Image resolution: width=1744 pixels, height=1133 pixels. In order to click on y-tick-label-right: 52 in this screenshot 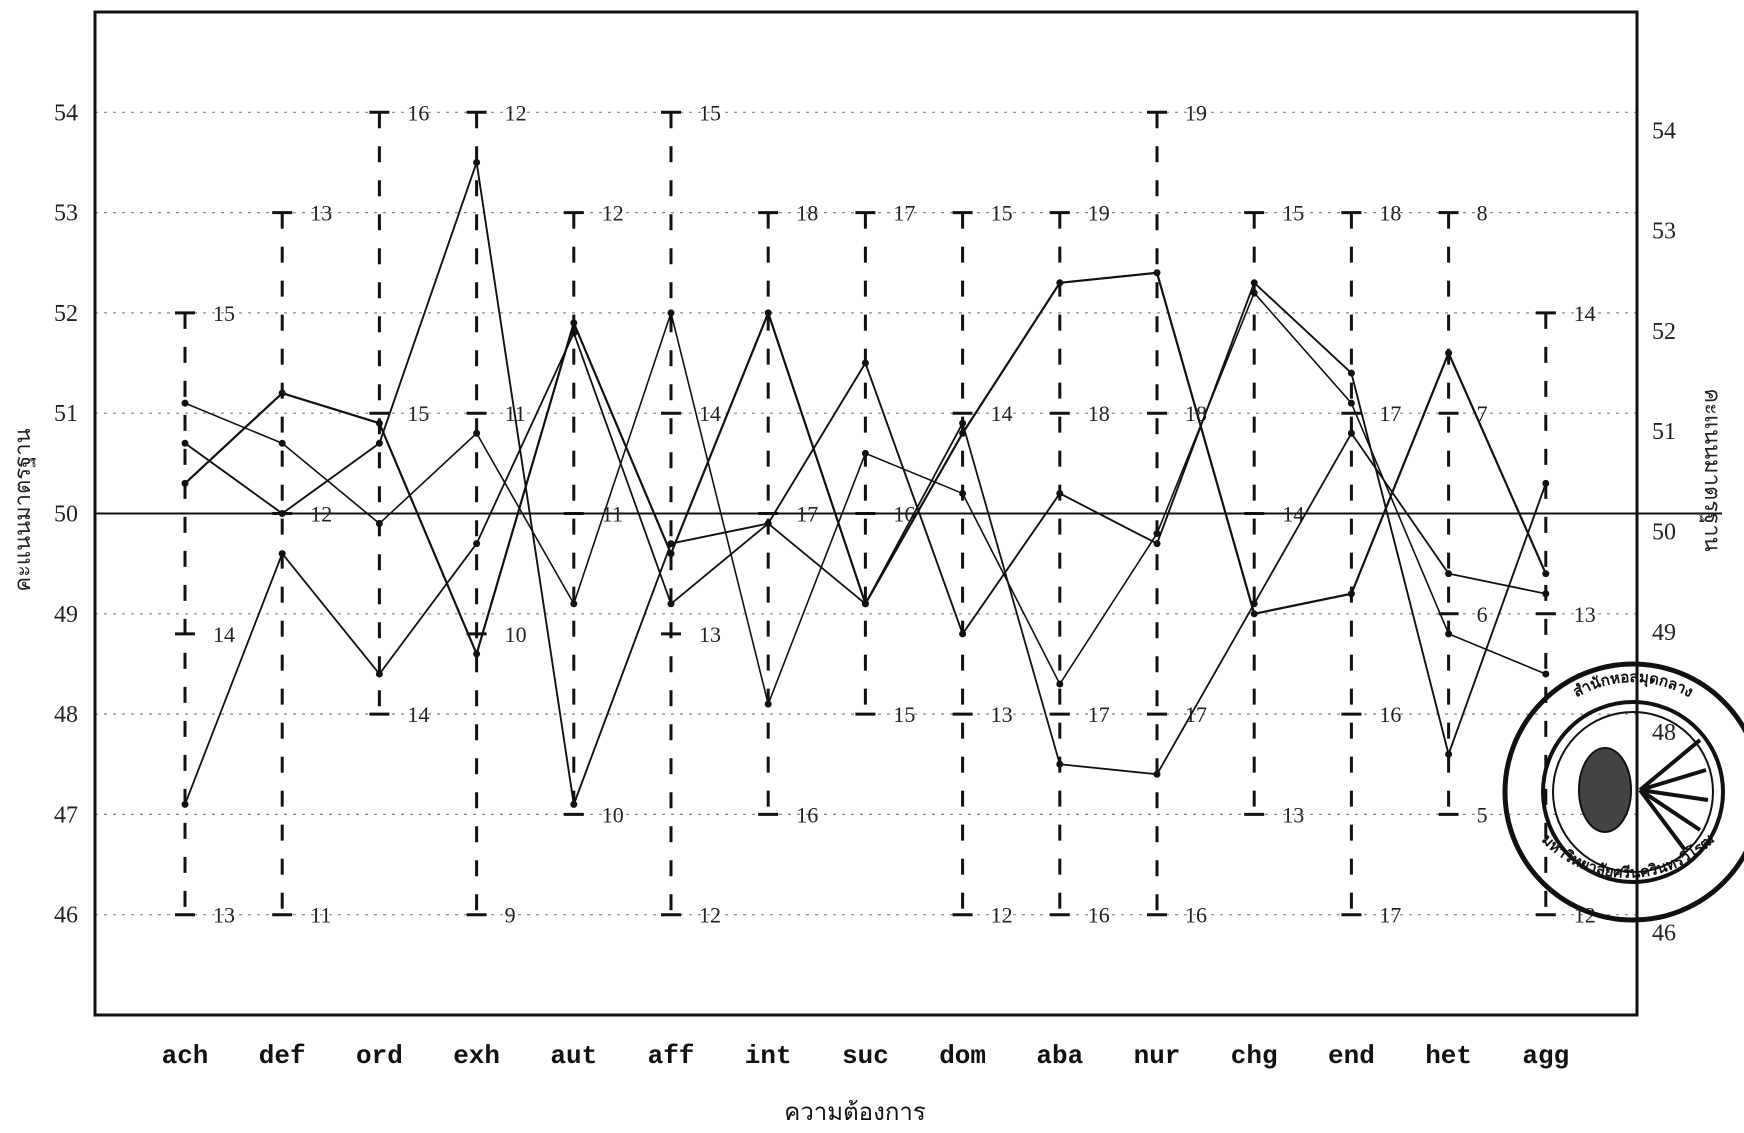, I will do `click(1664, 332)`.